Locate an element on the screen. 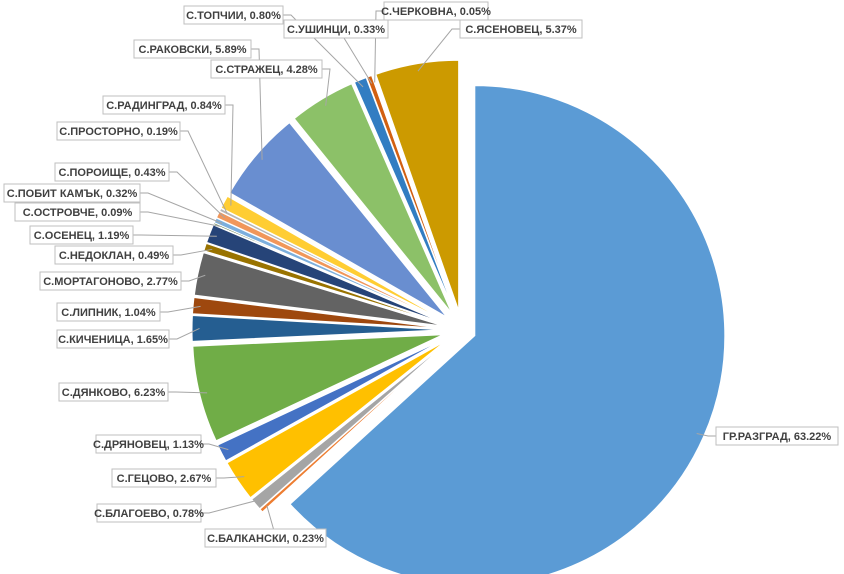  data-label-text: С.ПРОСТОРНО, 0.19% is located at coordinates (118, 132).